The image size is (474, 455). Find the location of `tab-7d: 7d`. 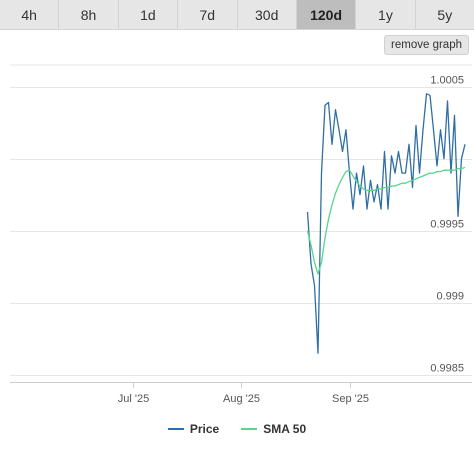

tab-7d: 7d is located at coordinates (208, 14).